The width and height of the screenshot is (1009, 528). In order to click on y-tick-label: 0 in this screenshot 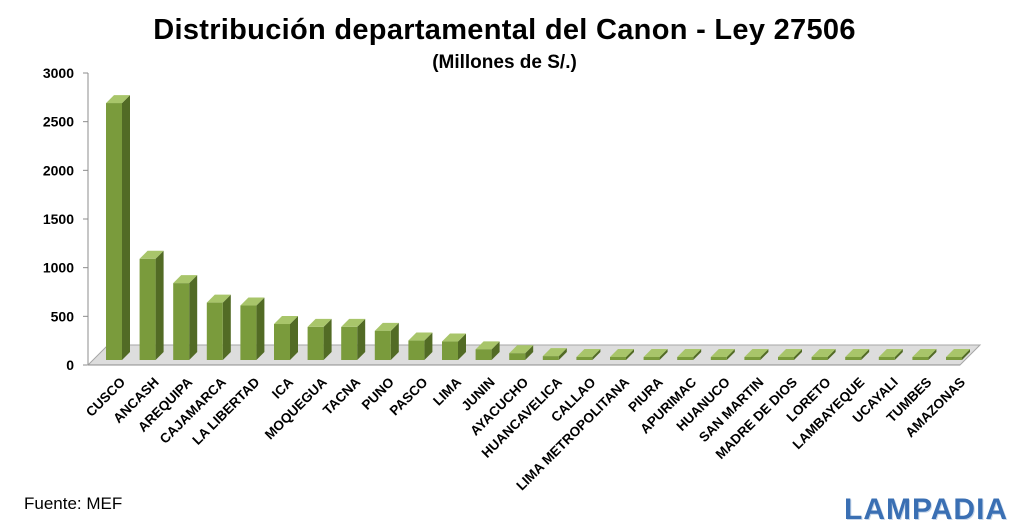, I will do `click(70, 365)`.